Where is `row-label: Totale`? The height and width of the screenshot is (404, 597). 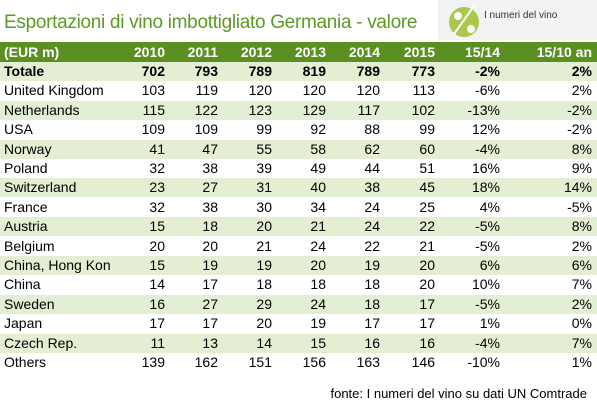 row-label: Totale is located at coordinates (24, 71).